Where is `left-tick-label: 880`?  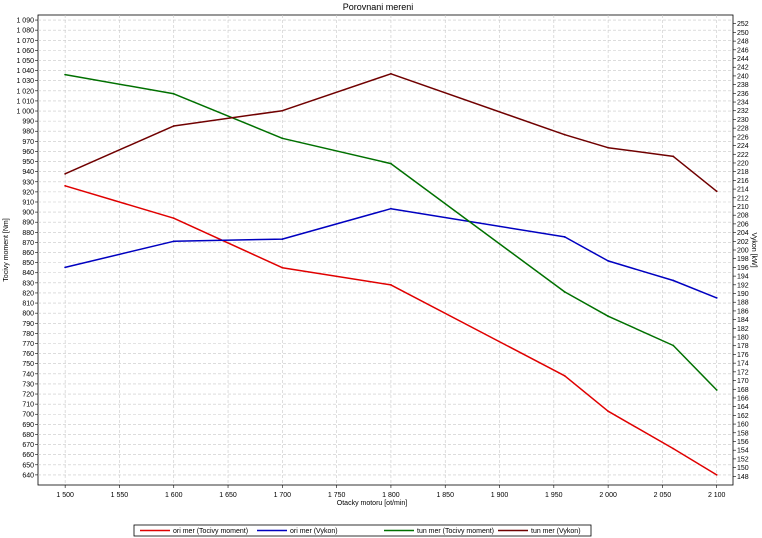 left-tick-label: 880 is located at coordinates (28, 233).